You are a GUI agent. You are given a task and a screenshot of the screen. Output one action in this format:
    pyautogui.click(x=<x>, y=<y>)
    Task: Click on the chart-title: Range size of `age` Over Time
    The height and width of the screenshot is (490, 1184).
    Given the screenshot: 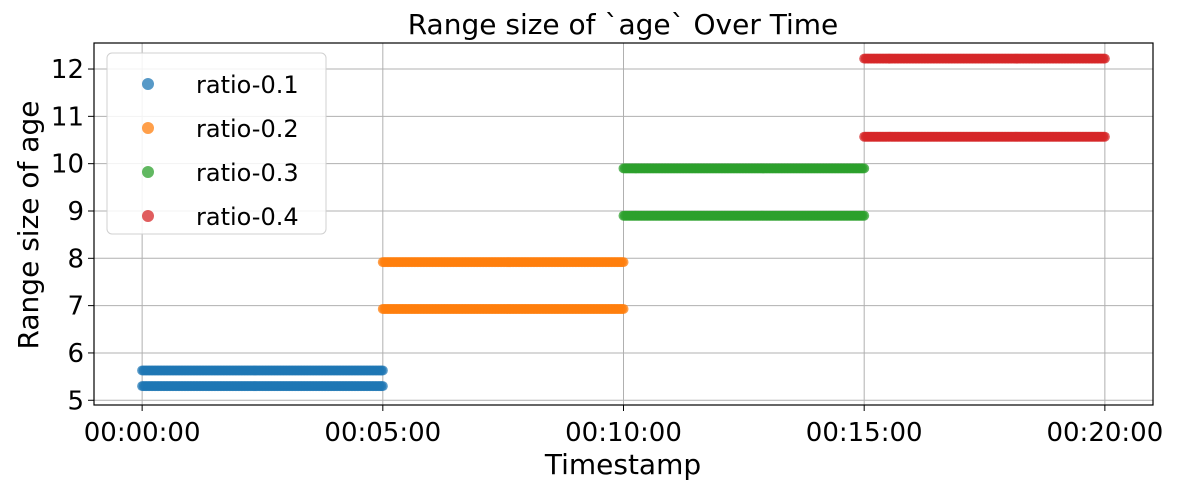 What is the action you would take?
    pyautogui.click(x=623, y=24)
    